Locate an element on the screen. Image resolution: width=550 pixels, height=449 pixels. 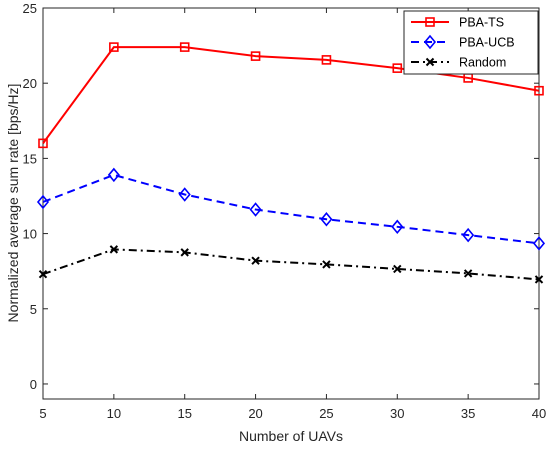
x-tick-label: 20 is located at coordinates (255, 413).